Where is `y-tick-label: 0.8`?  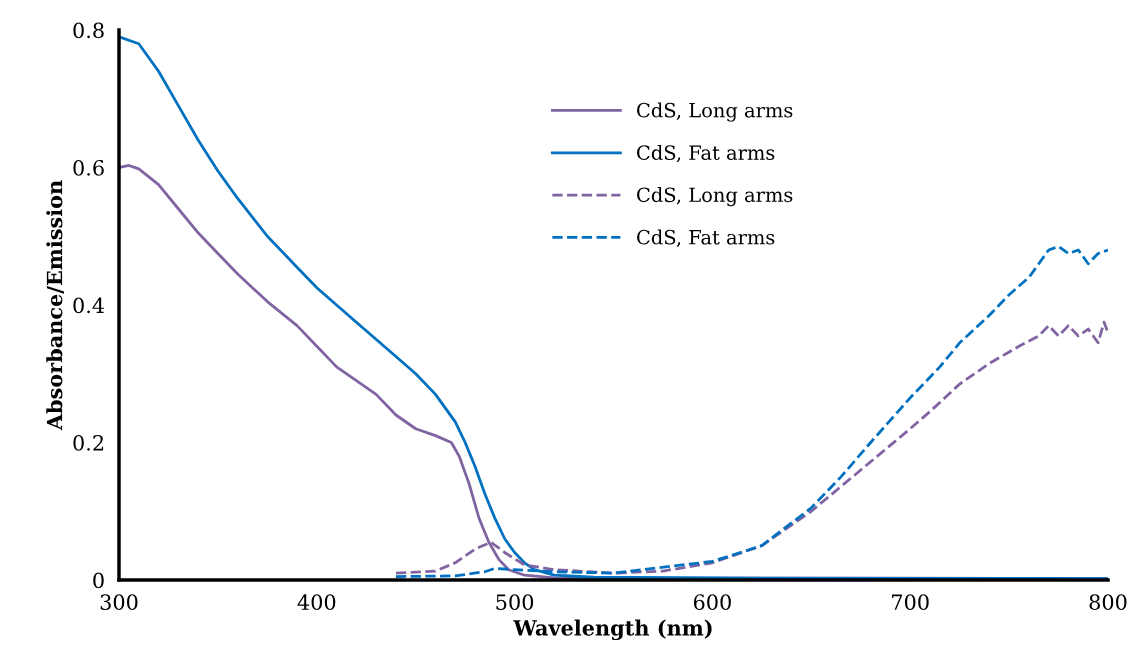
y-tick-label: 0.8 is located at coordinates (88, 30).